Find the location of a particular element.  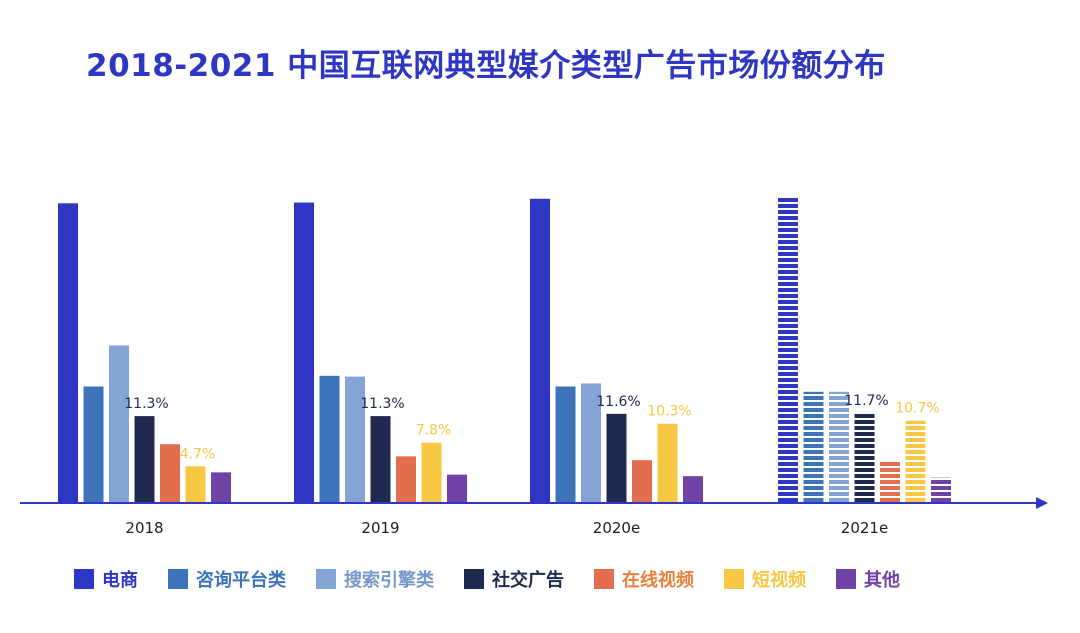

legend-label: 社交广告 is located at coordinates (528, 580).